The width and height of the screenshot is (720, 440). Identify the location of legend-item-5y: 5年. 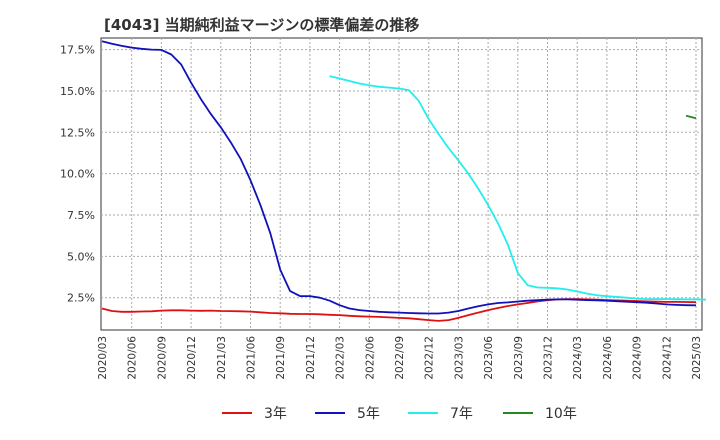
(347, 413).